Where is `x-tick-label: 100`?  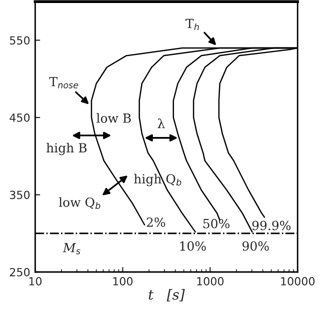
x-tick-label: 100 is located at coordinates (123, 281).